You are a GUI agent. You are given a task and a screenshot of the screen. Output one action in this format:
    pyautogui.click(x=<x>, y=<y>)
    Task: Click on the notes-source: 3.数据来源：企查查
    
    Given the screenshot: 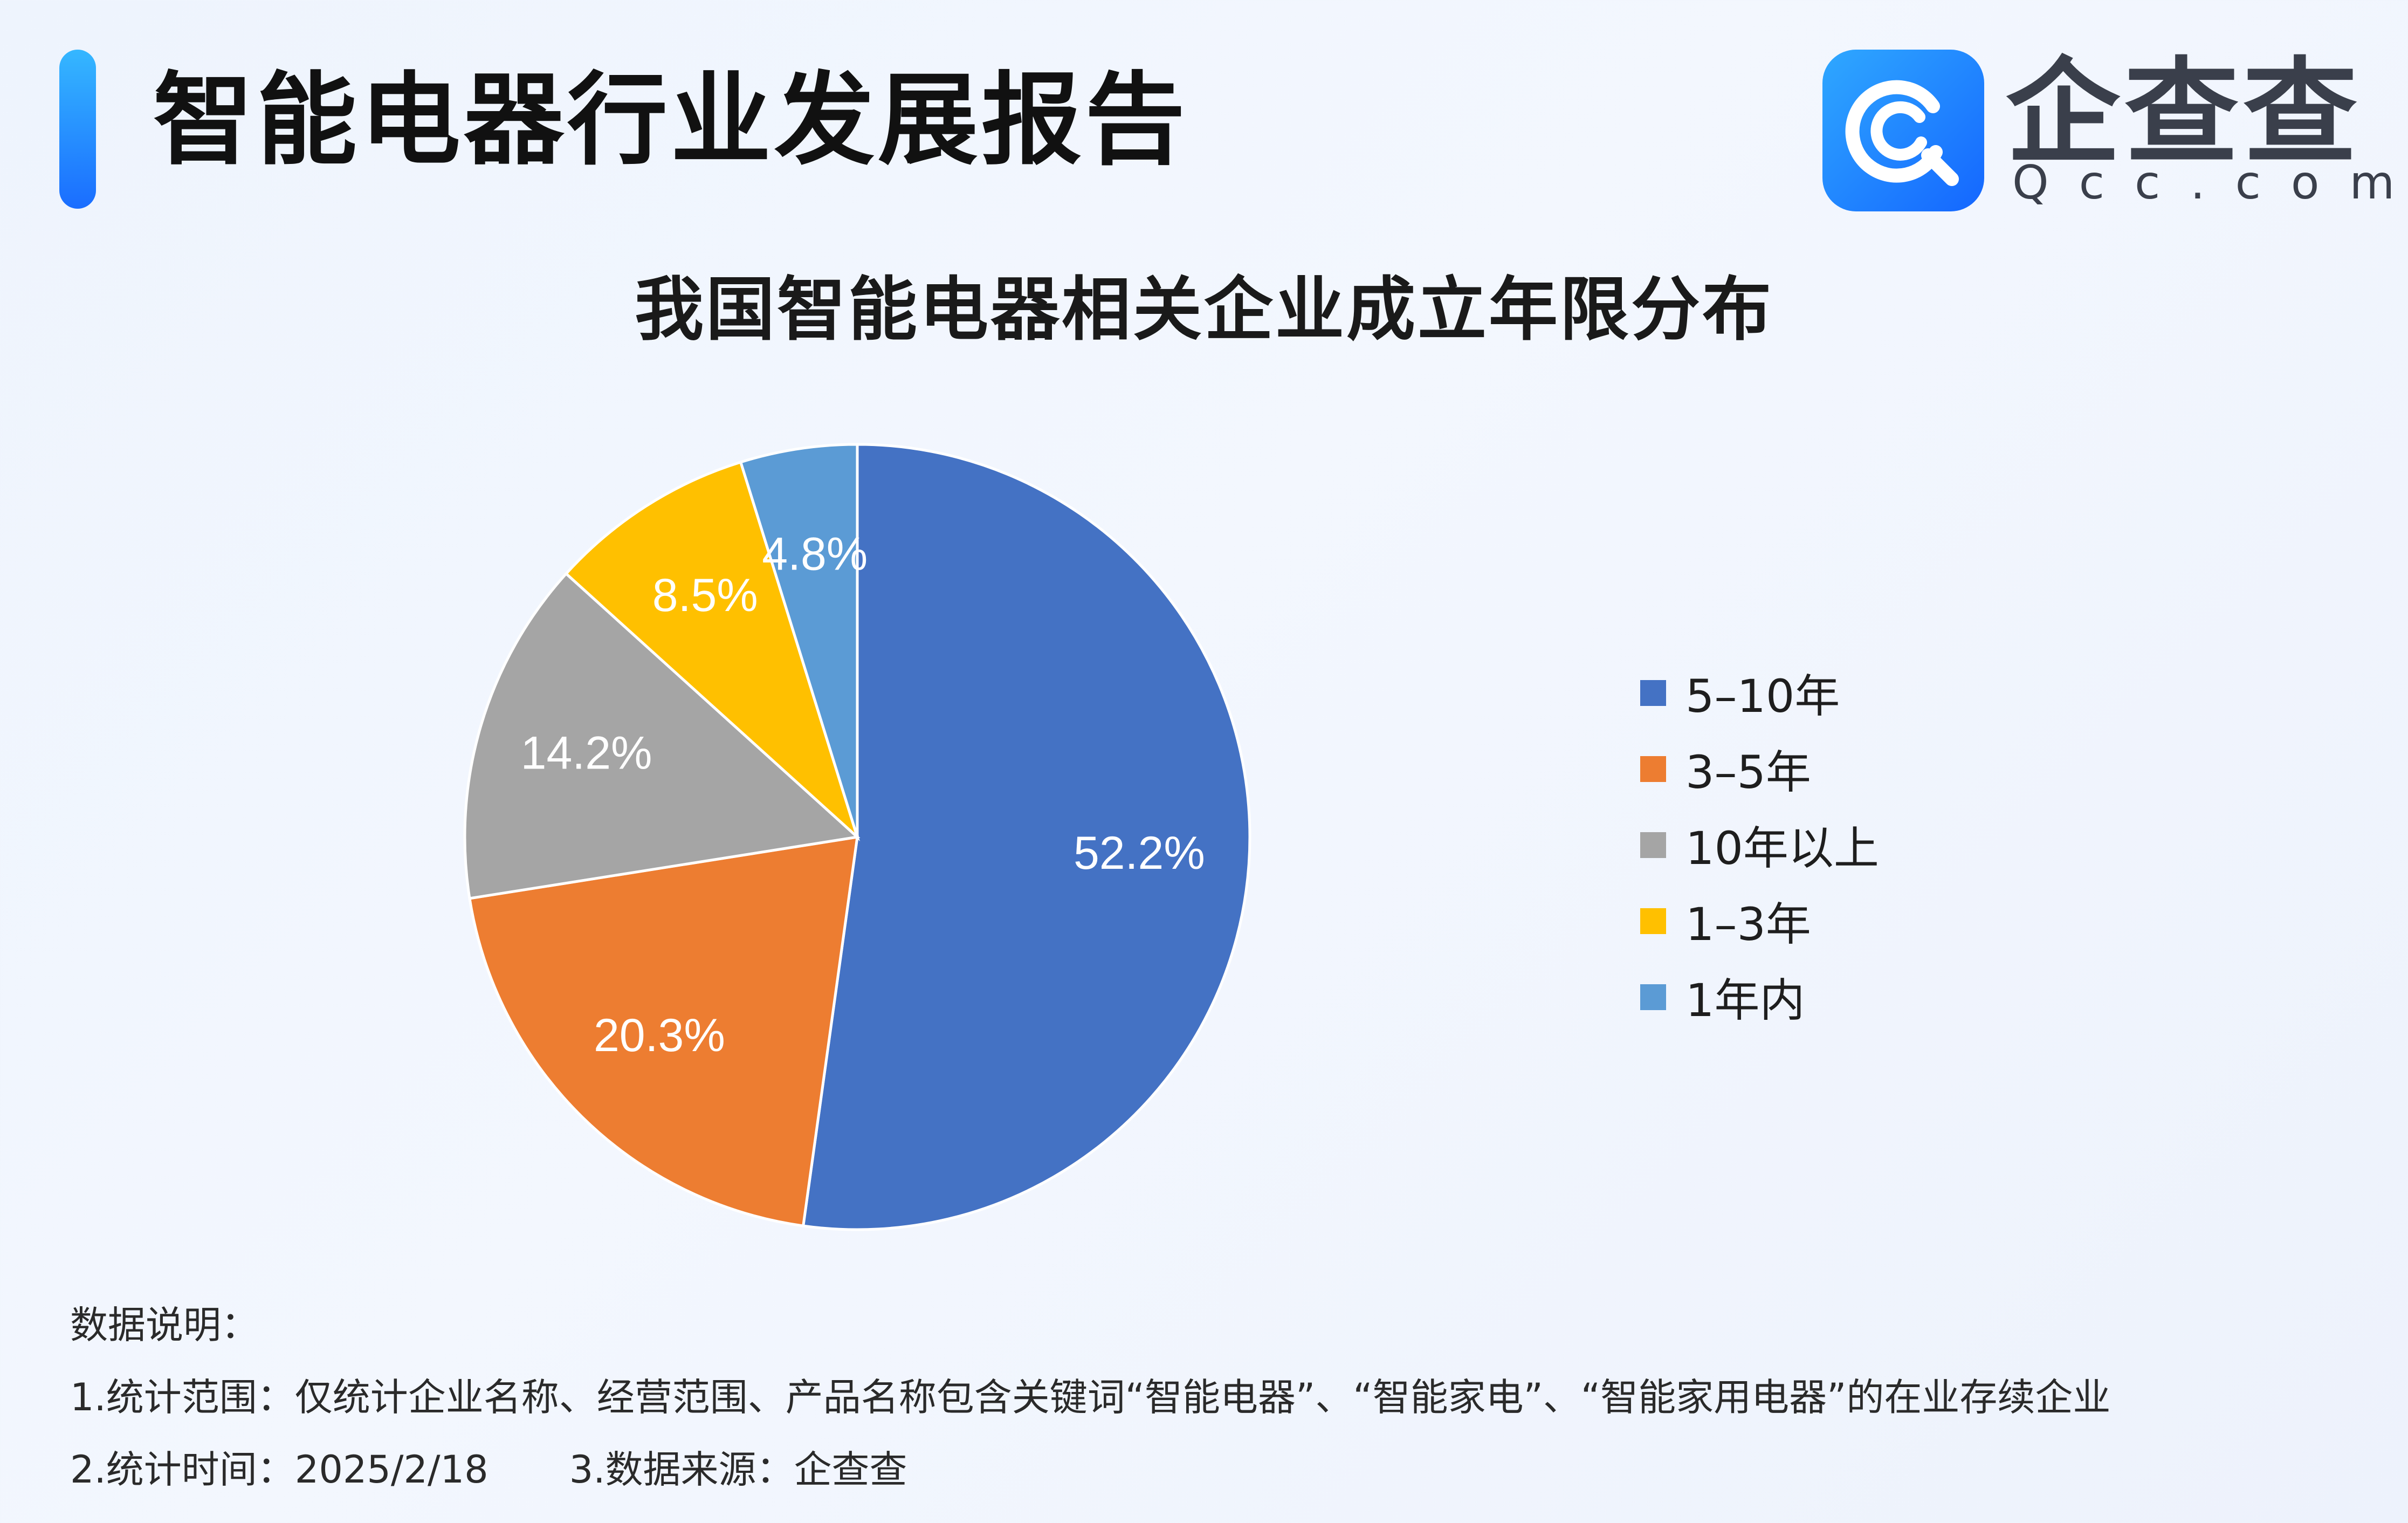 What is the action you would take?
    pyautogui.click(x=738, y=1469)
    